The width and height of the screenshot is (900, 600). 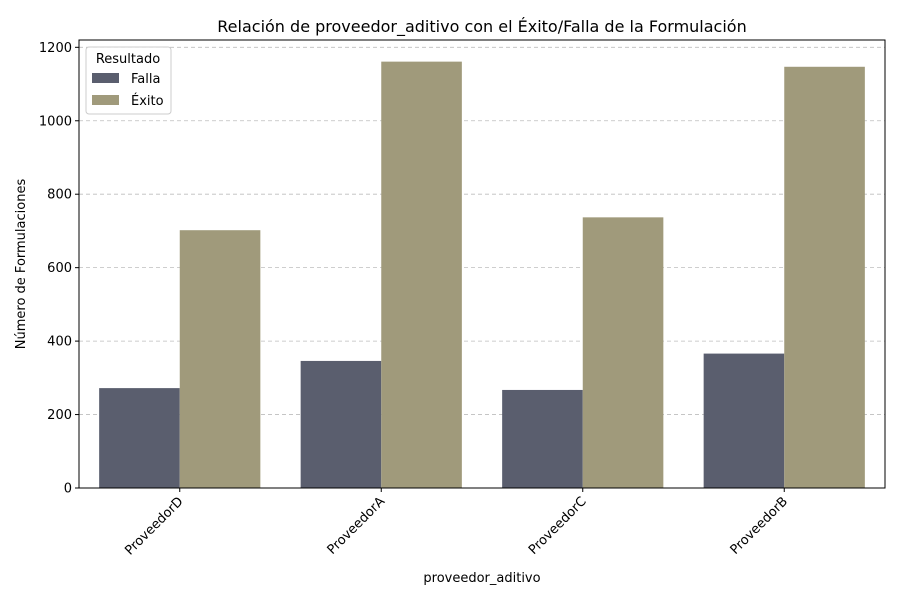 I want to click on y-tick-label: 1000, so click(x=55, y=121).